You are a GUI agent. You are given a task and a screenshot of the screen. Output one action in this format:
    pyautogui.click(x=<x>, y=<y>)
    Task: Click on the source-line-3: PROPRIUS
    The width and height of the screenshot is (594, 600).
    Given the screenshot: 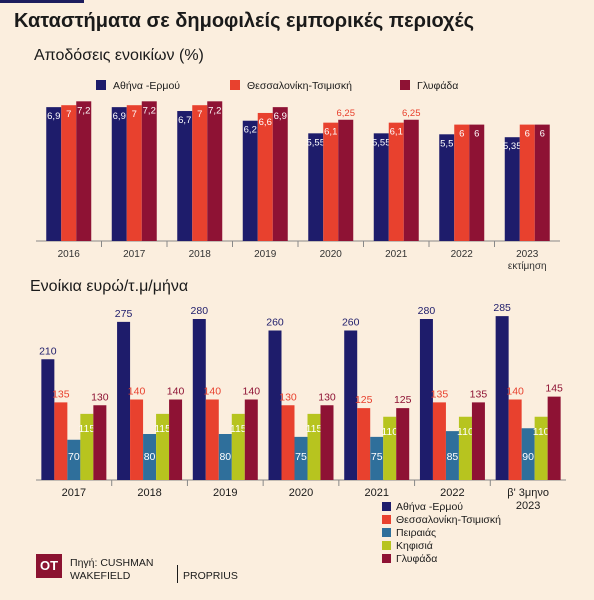 What is the action you would take?
    pyautogui.click(x=210, y=576)
    